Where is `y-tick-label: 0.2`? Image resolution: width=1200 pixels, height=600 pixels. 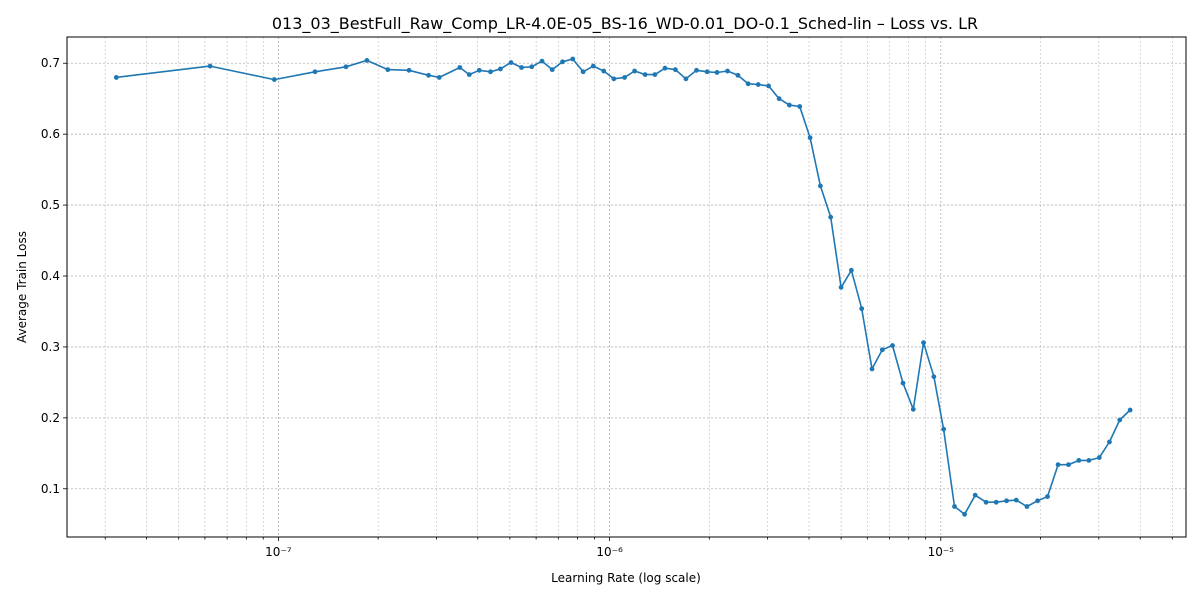 y-tick-label: 0.2 is located at coordinates (50, 418).